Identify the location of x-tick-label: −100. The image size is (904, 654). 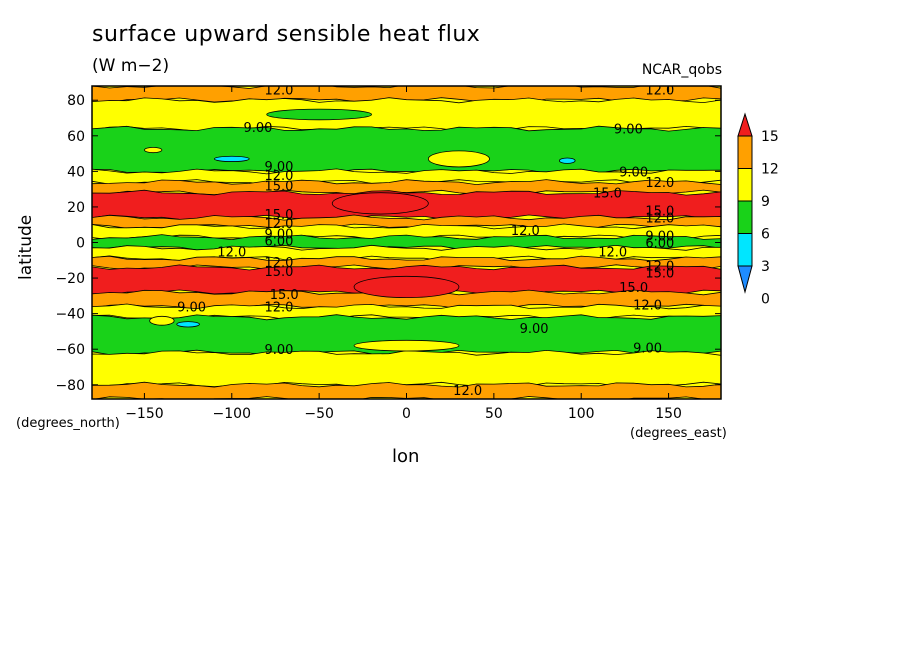
(232, 414).